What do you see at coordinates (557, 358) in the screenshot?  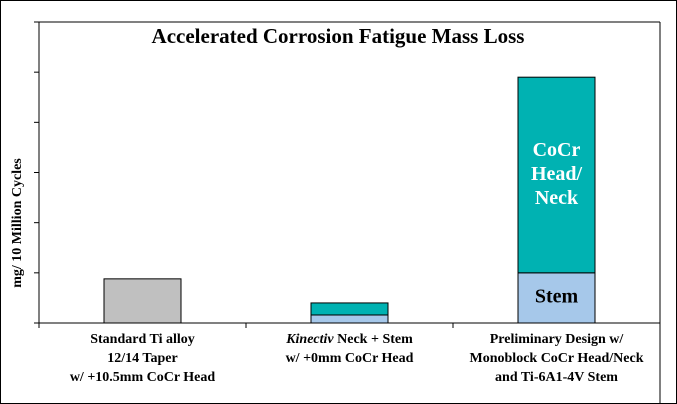 I see `x-tick-label: Monoblock CoCr Head/Neck` at bounding box center [557, 358].